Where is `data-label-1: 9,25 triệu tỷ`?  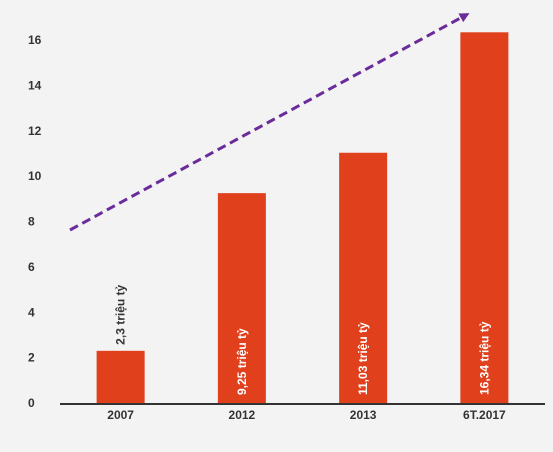 data-label-1: 9,25 triệu tỷ is located at coordinates (242, 361).